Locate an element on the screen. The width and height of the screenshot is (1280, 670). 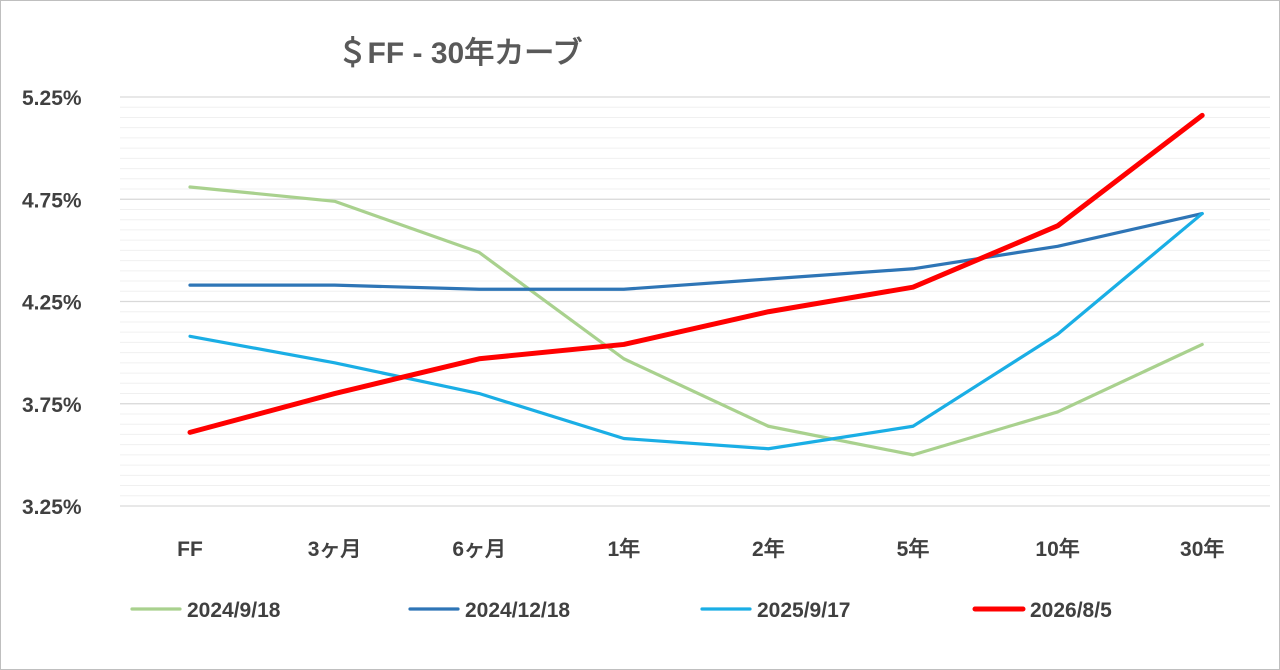
y-tick-label: 3.75% is located at coordinates (52, 405).